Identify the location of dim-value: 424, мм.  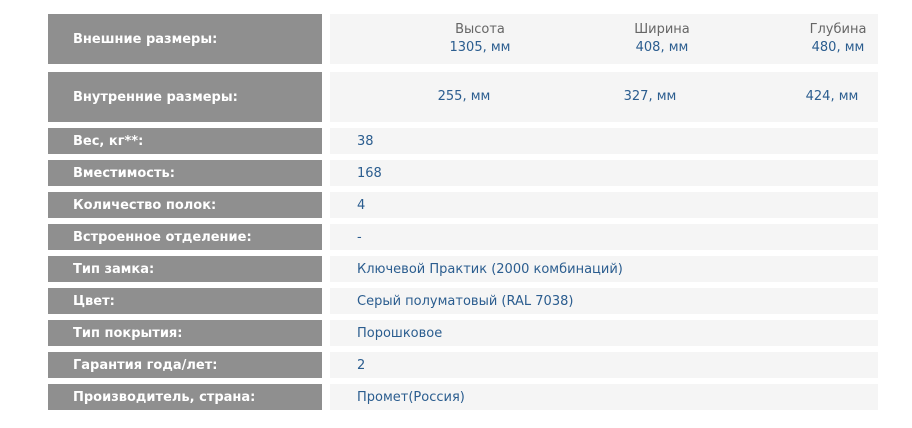
(832, 96).